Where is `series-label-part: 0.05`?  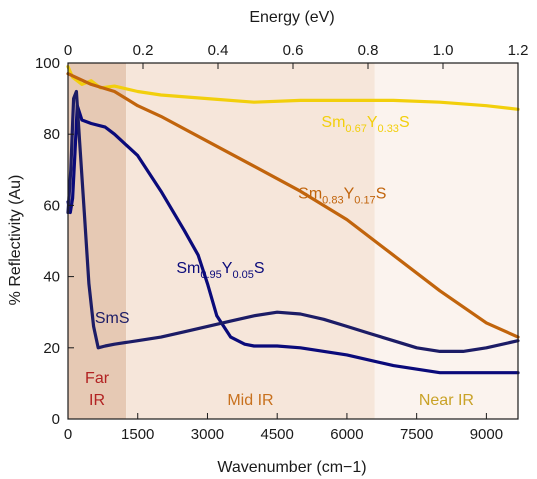 series-label-part: 0.05 is located at coordinates (242, 275).